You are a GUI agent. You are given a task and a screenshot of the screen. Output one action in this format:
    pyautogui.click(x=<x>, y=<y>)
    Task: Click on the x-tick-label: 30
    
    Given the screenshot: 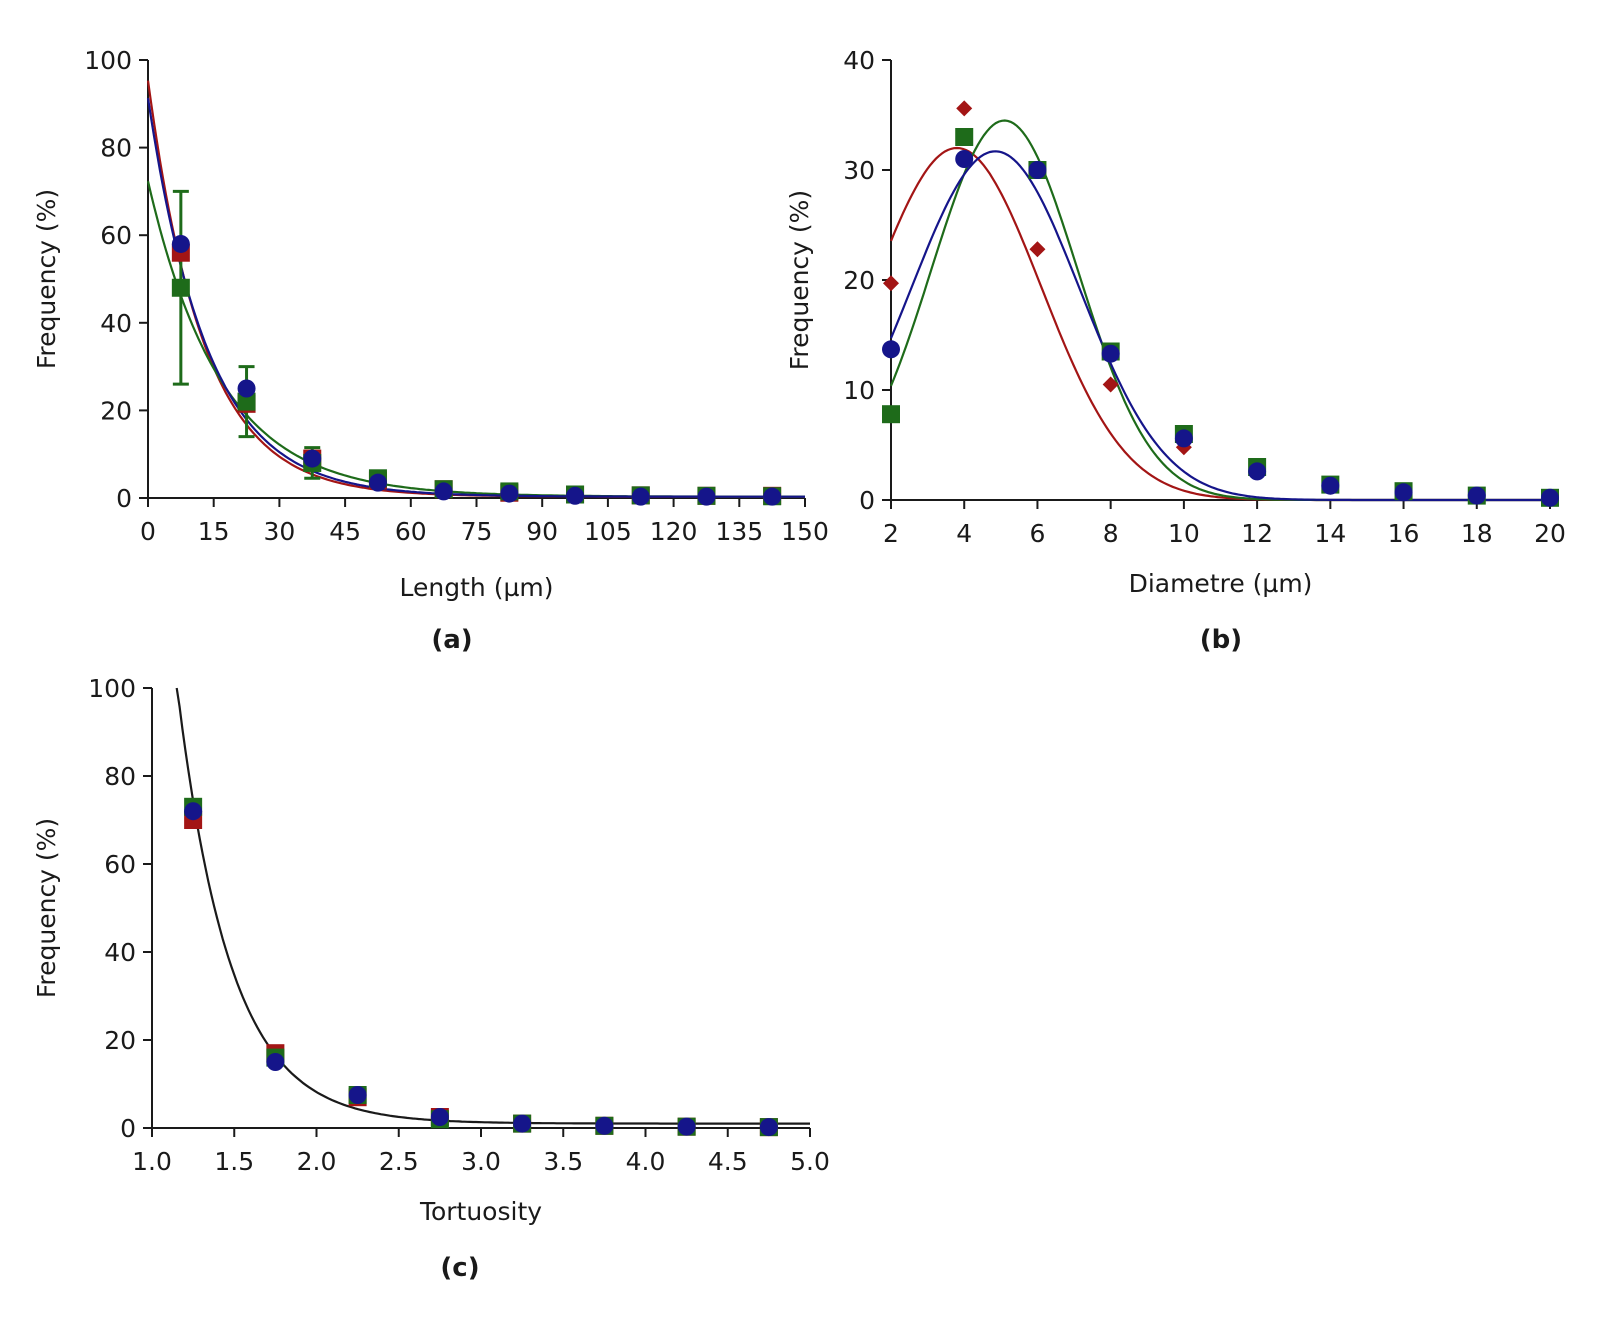 What is the action you would take?
    pyautogui.click(x=279, y=531)
    